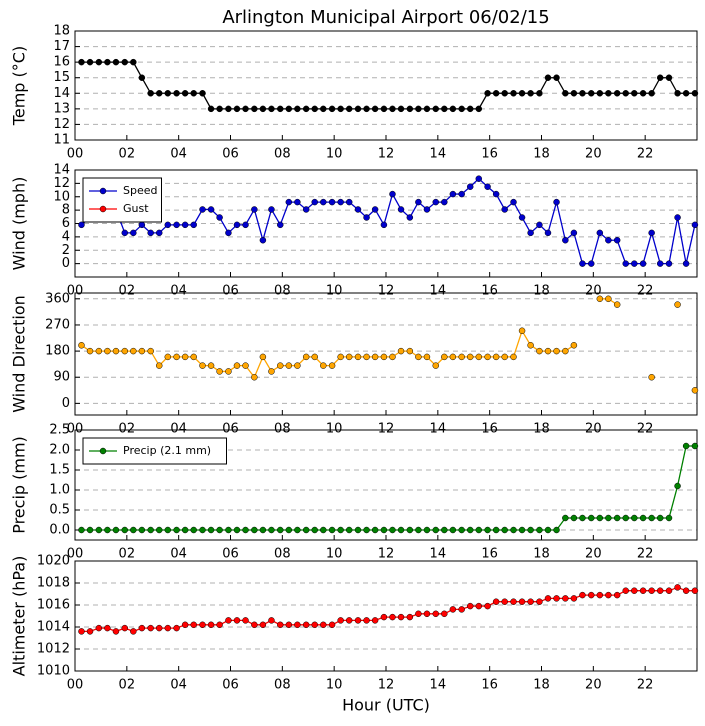 This screenshot has height=726, width=705. I want to click on y-tick-label: 11, so click(61, 140).